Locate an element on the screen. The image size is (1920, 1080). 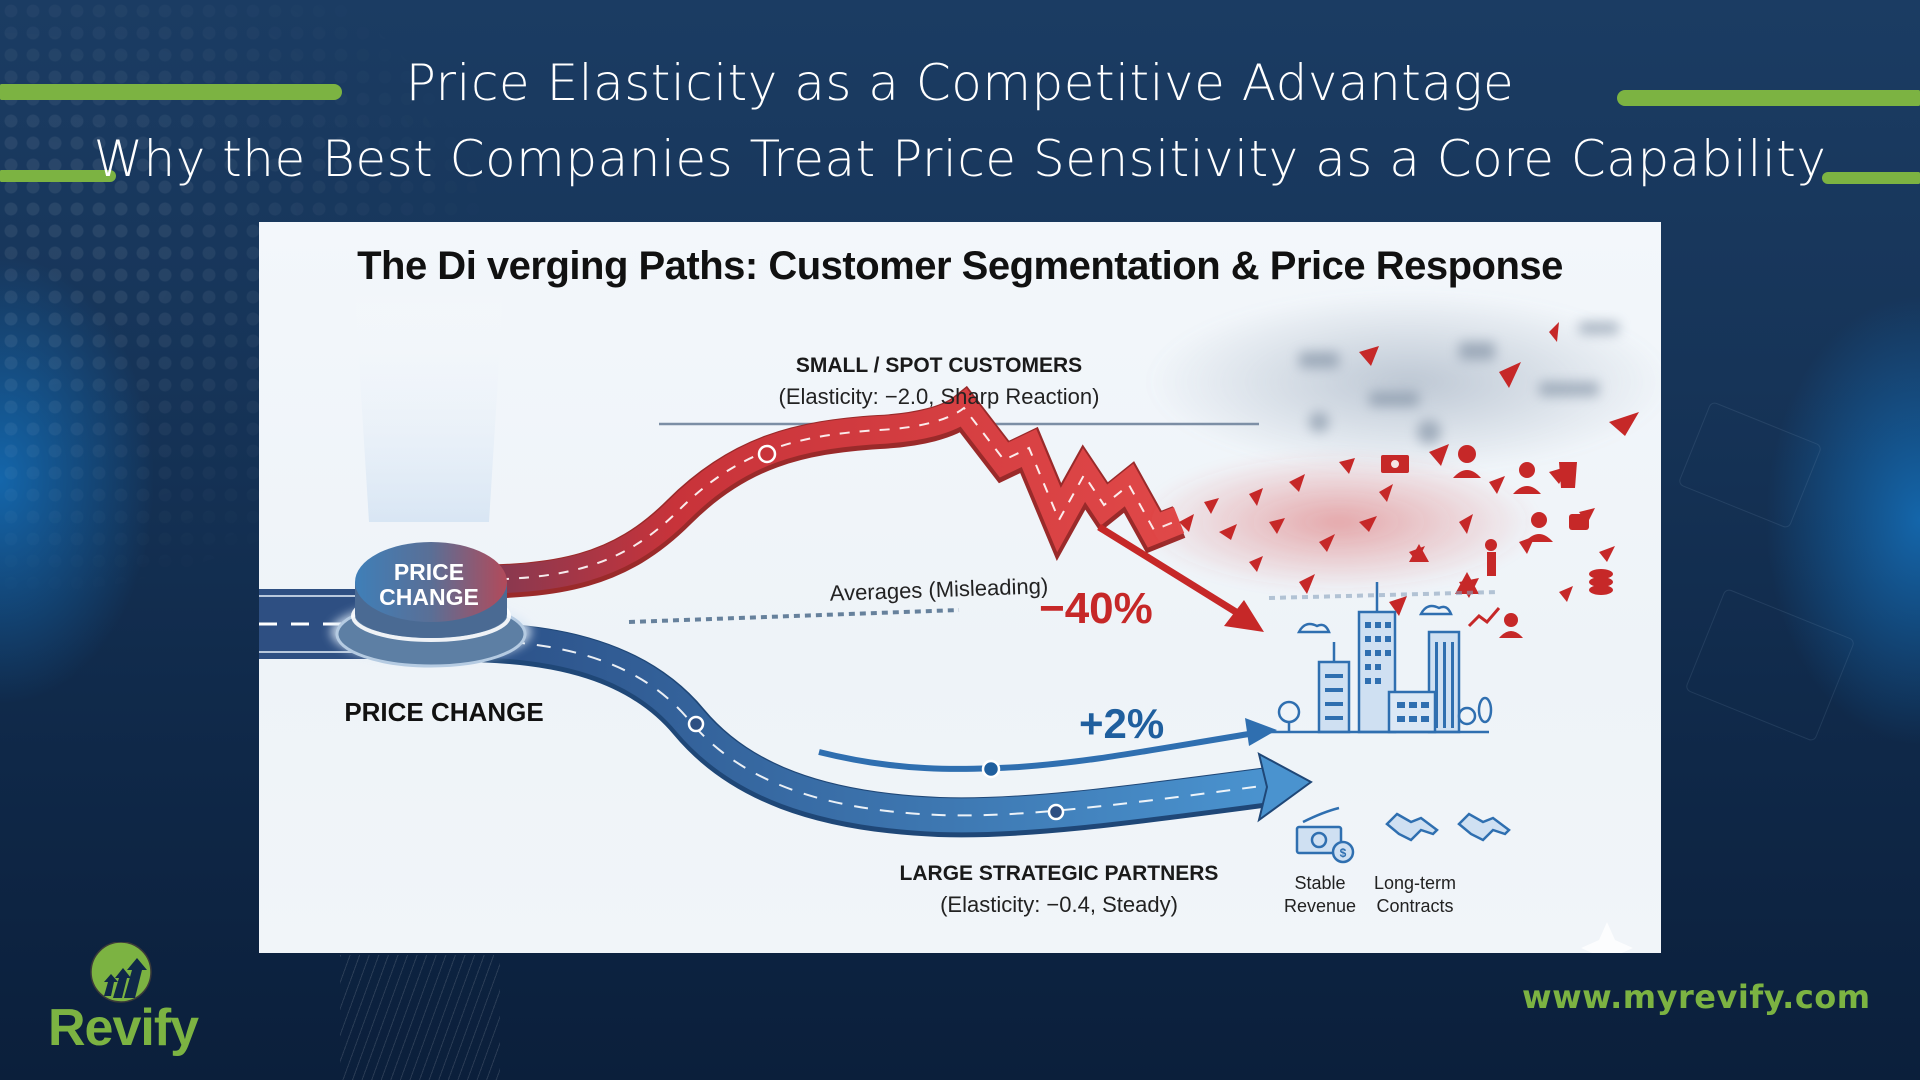
handshake-icon is located at coordinates (1448, 827).